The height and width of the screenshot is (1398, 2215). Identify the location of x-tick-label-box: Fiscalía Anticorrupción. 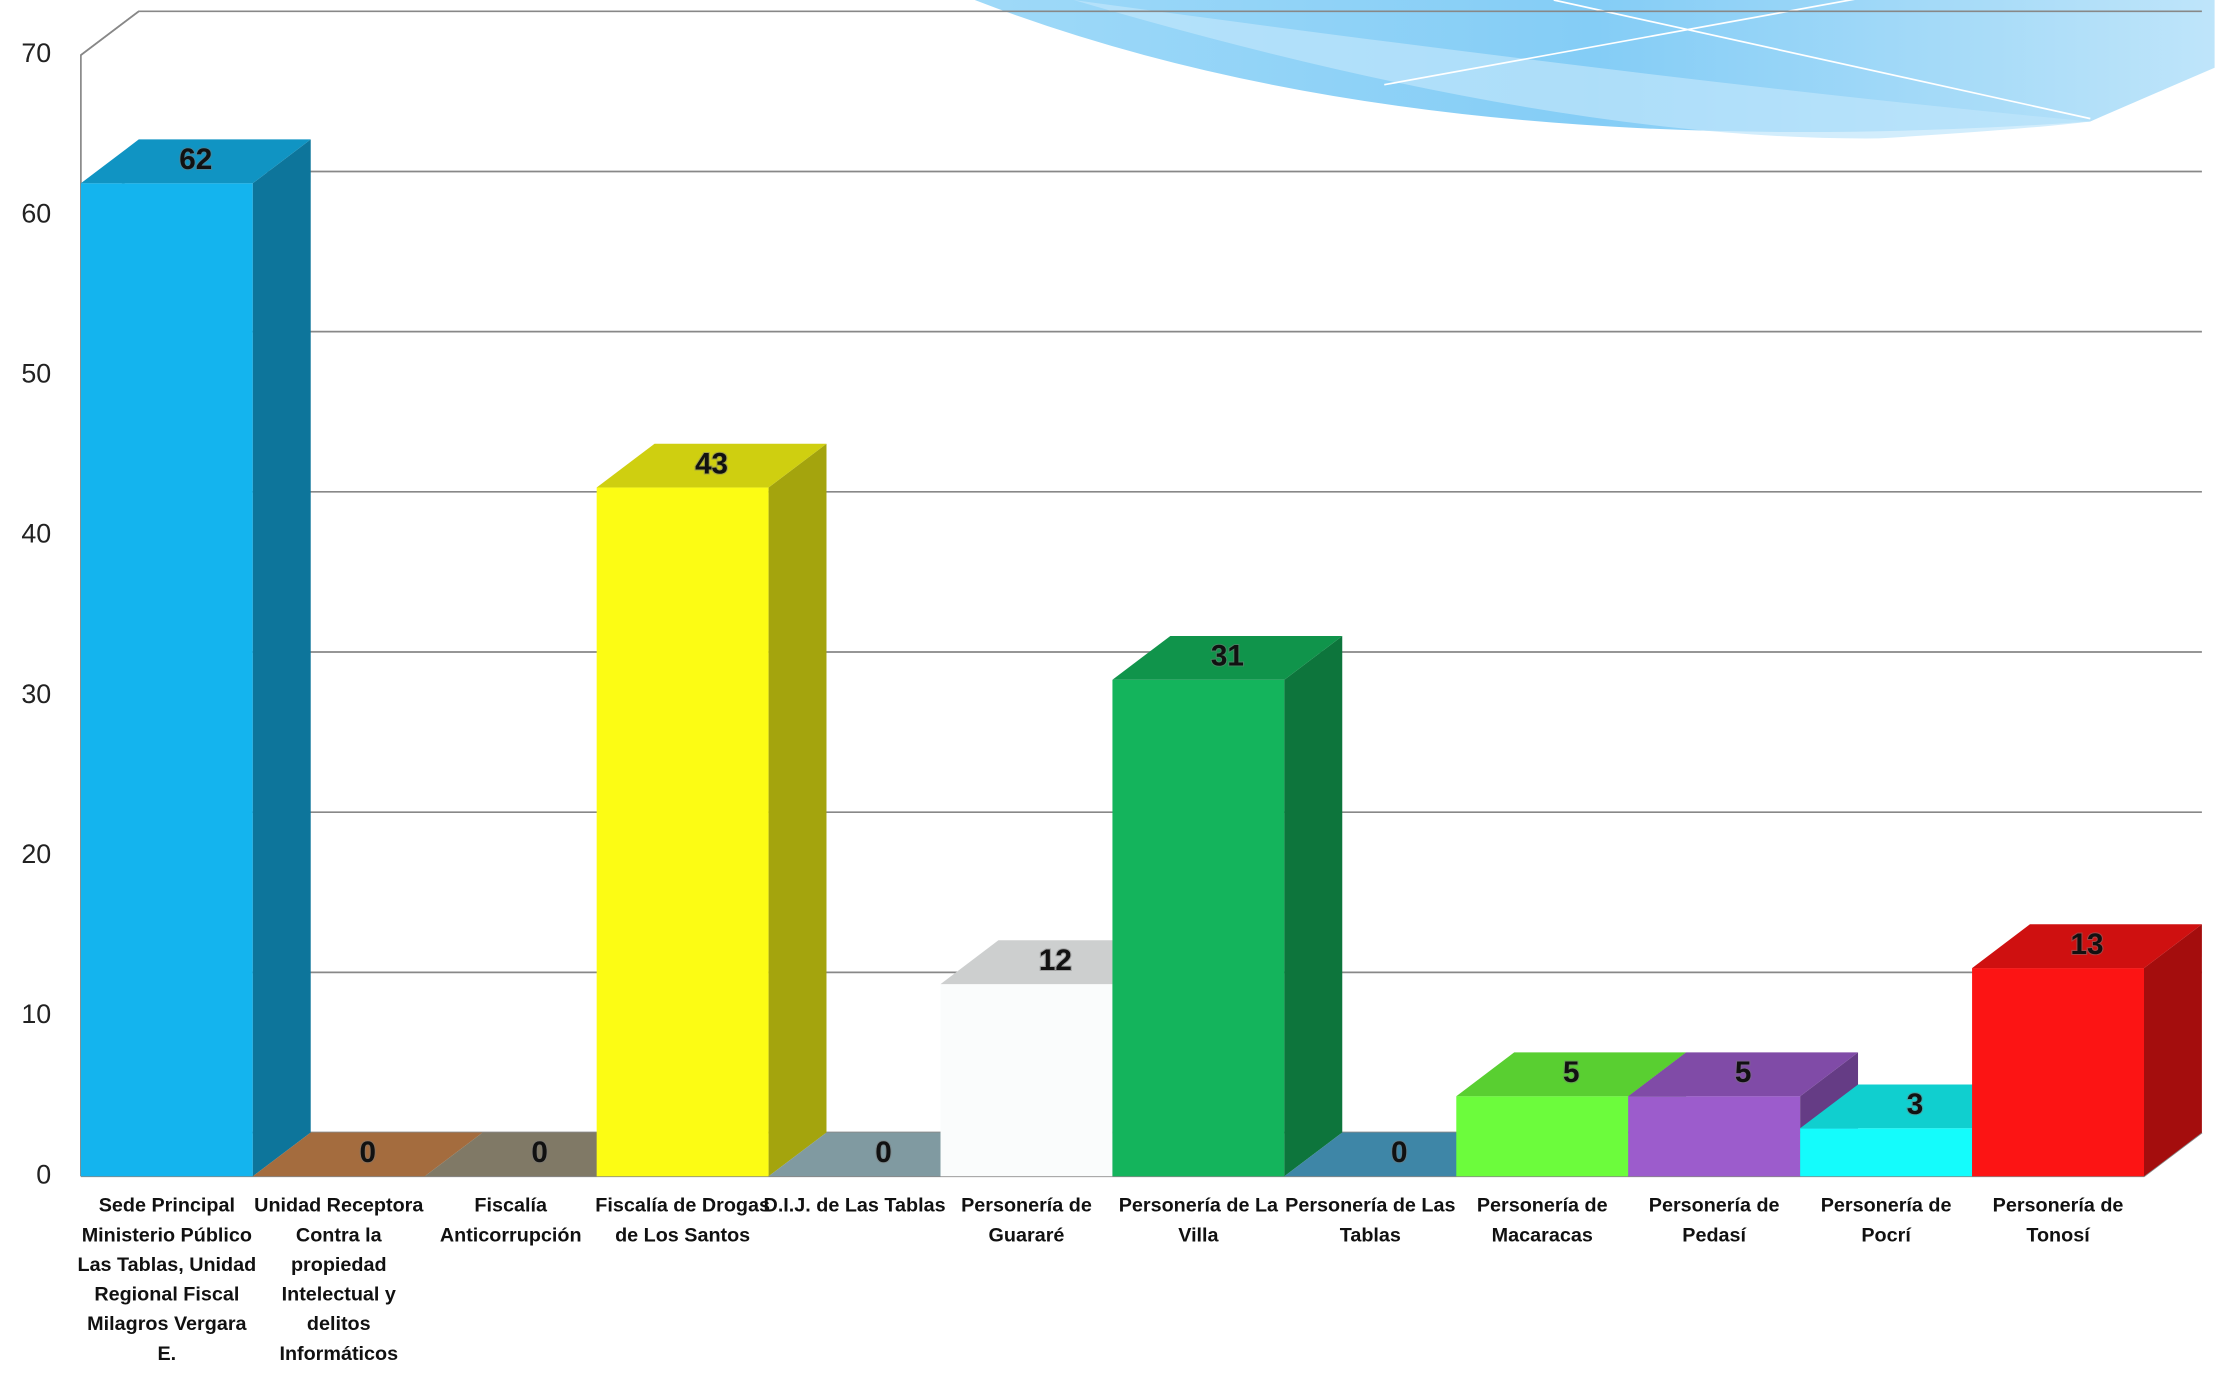
(510, 1219).